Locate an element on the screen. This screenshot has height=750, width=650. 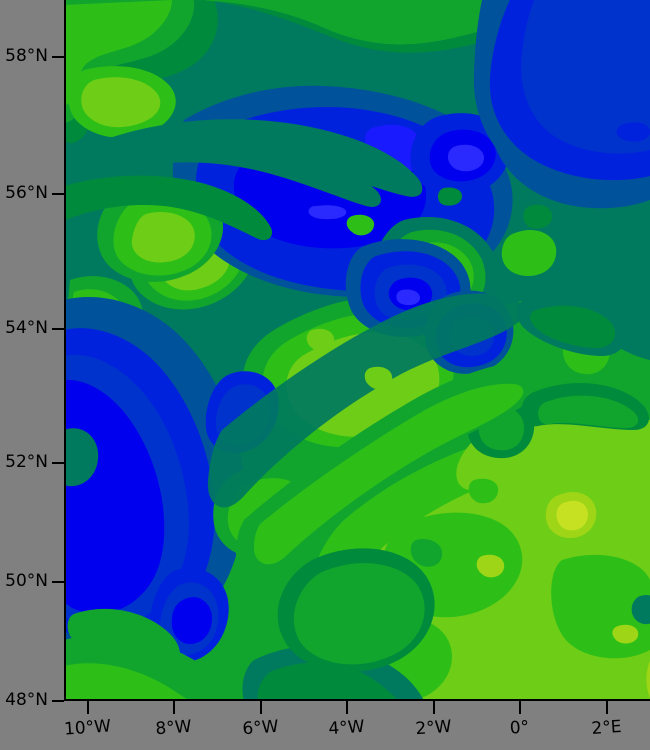
x-tick-label: 2°W is located at coordinates (433, 728).